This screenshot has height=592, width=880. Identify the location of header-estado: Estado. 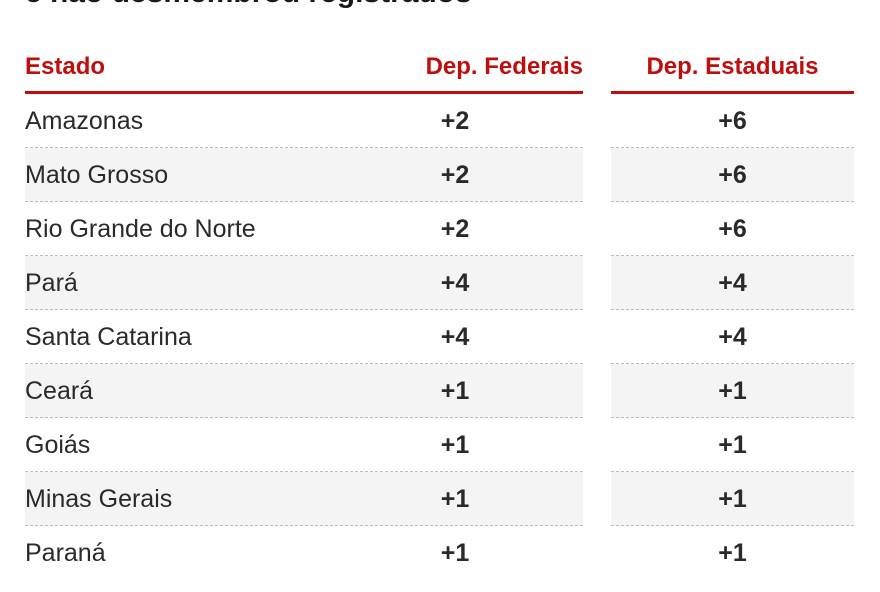
(65, 66).